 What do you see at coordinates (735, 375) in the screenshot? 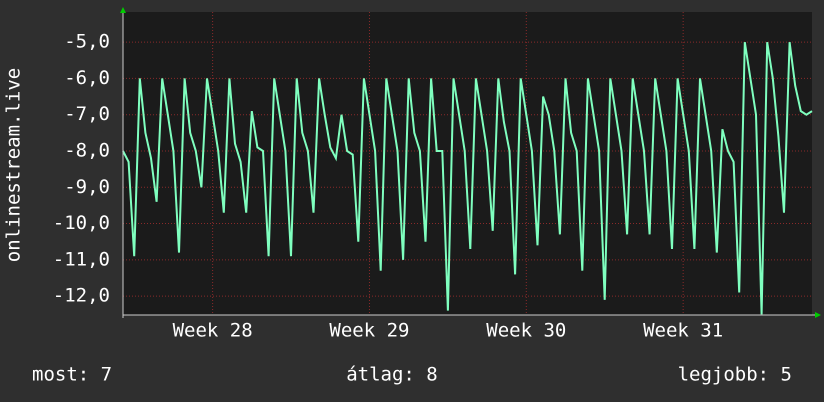
I see `footer-best: legjobb: 5` at bounding box center [735, 375].